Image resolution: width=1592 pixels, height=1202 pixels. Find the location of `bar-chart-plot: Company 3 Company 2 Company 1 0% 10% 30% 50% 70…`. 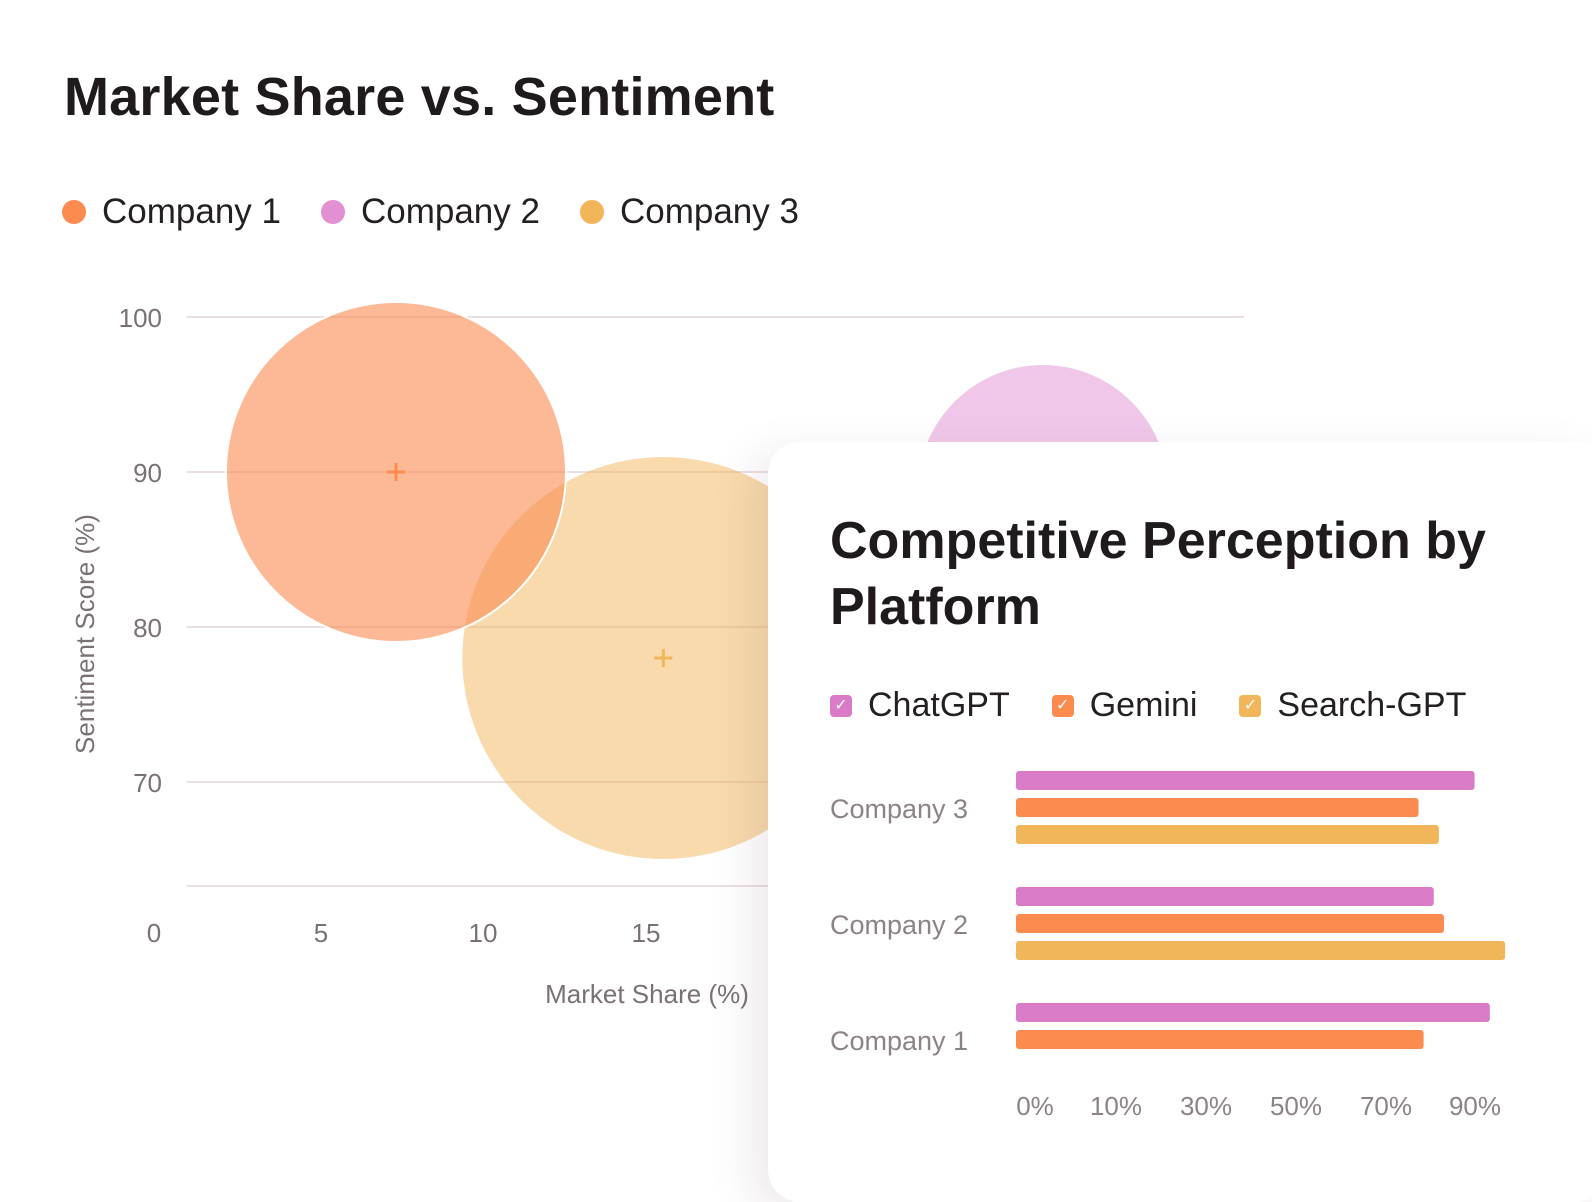

bar-chart-plot: Company 3 Company 2 Company 1 0% 10% 30% 50% 70… is located at coordinates (1168, 946).